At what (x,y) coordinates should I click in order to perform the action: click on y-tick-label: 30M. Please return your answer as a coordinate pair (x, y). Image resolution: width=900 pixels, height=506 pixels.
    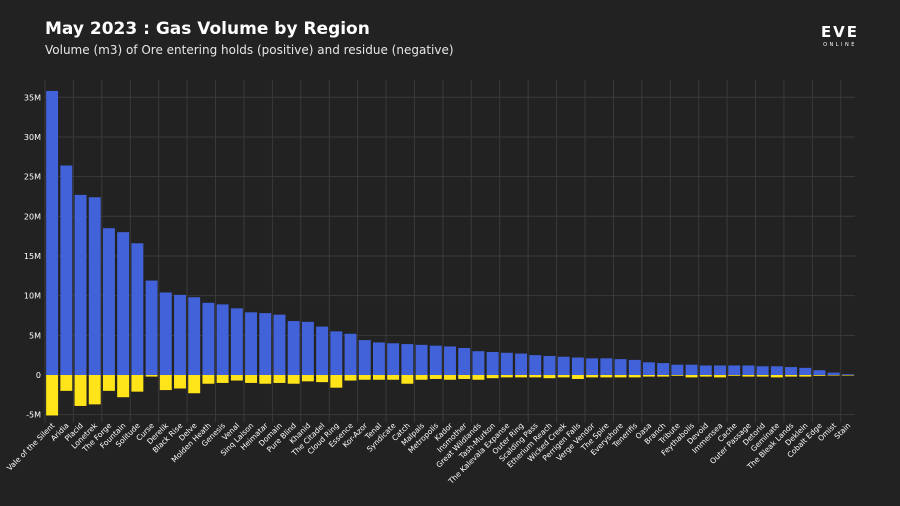
    Looking at the image, I should click on (32, 137).